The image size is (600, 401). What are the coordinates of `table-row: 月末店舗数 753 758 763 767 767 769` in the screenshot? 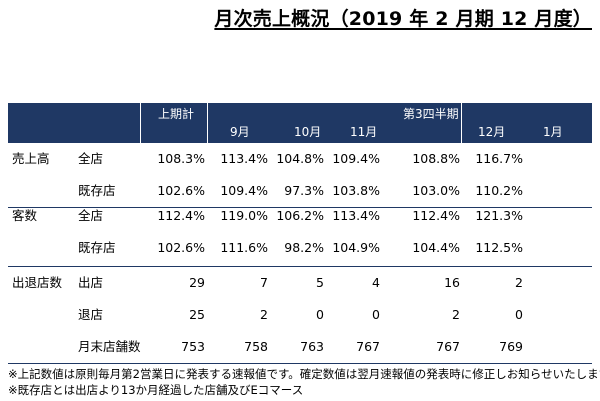 It's located at (300, 347).